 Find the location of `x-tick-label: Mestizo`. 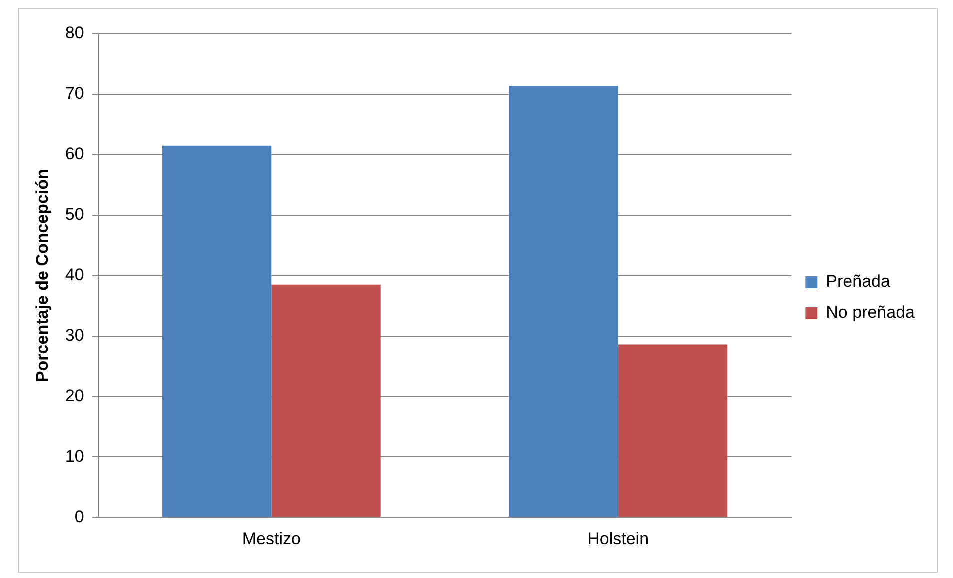

x-tick-label: Mestizo is located at coordinates (271, 538).